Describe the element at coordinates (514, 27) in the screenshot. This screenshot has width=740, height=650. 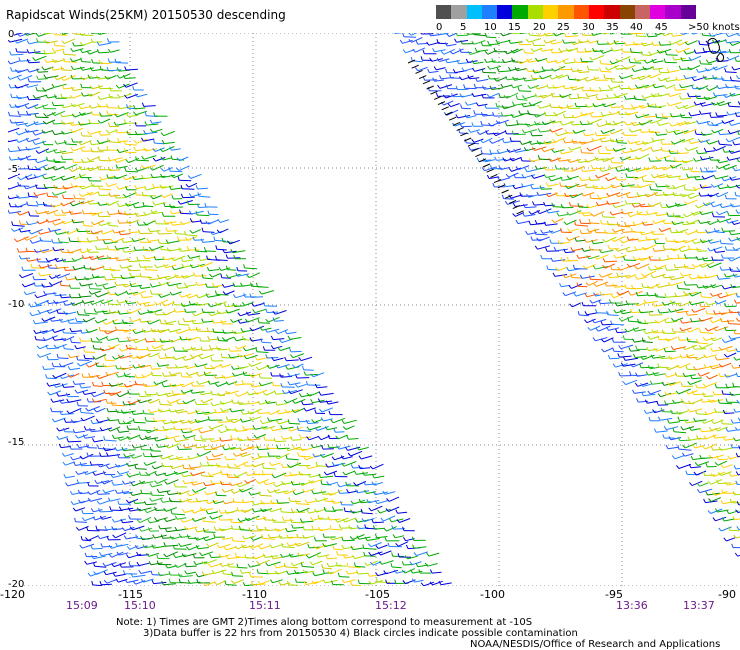
I see `legend-tick-label: 15` at that location.